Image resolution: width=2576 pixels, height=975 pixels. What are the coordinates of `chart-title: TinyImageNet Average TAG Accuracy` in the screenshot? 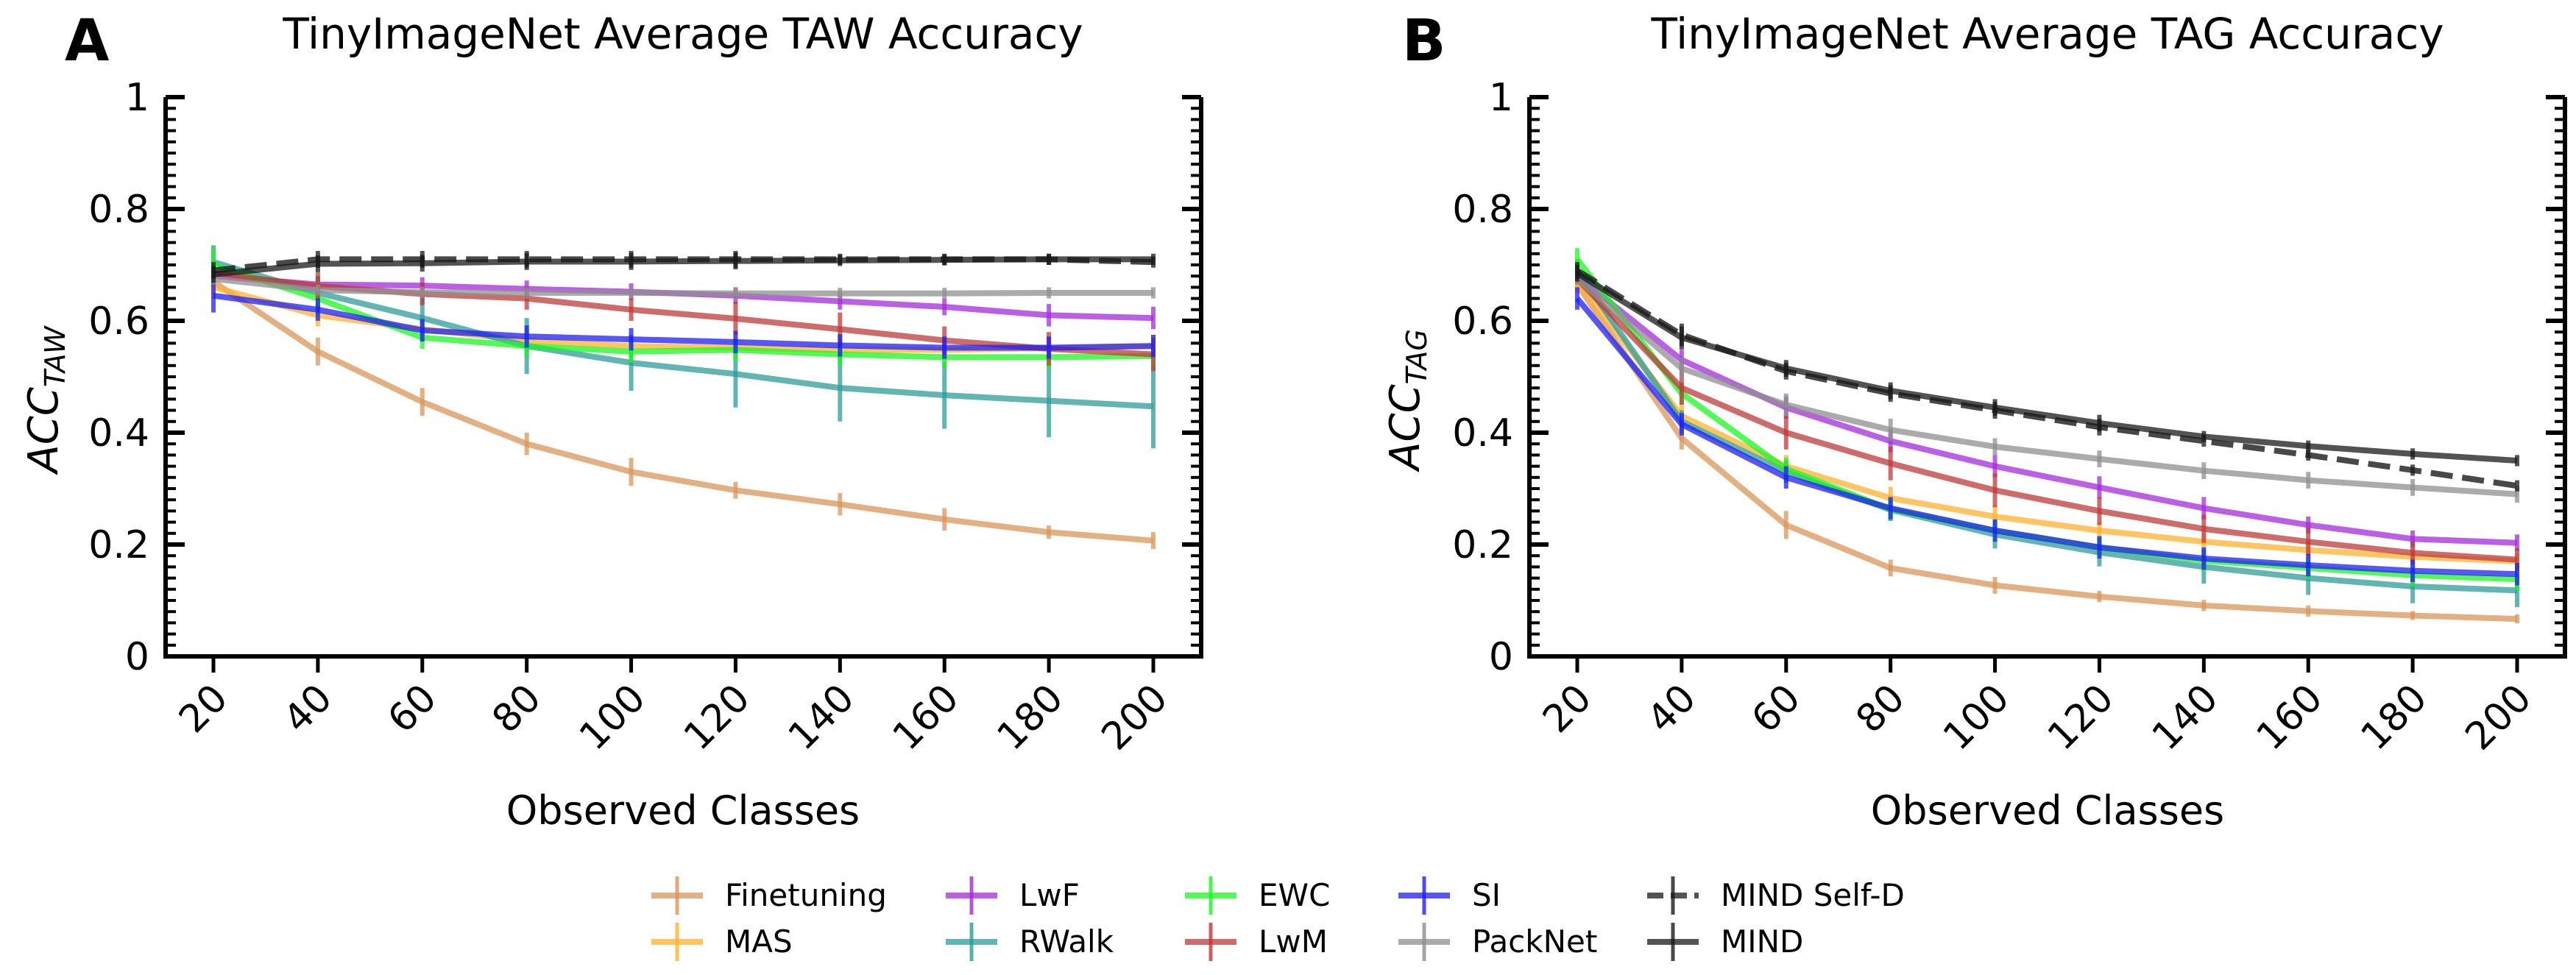 It's located at (2047, 34).